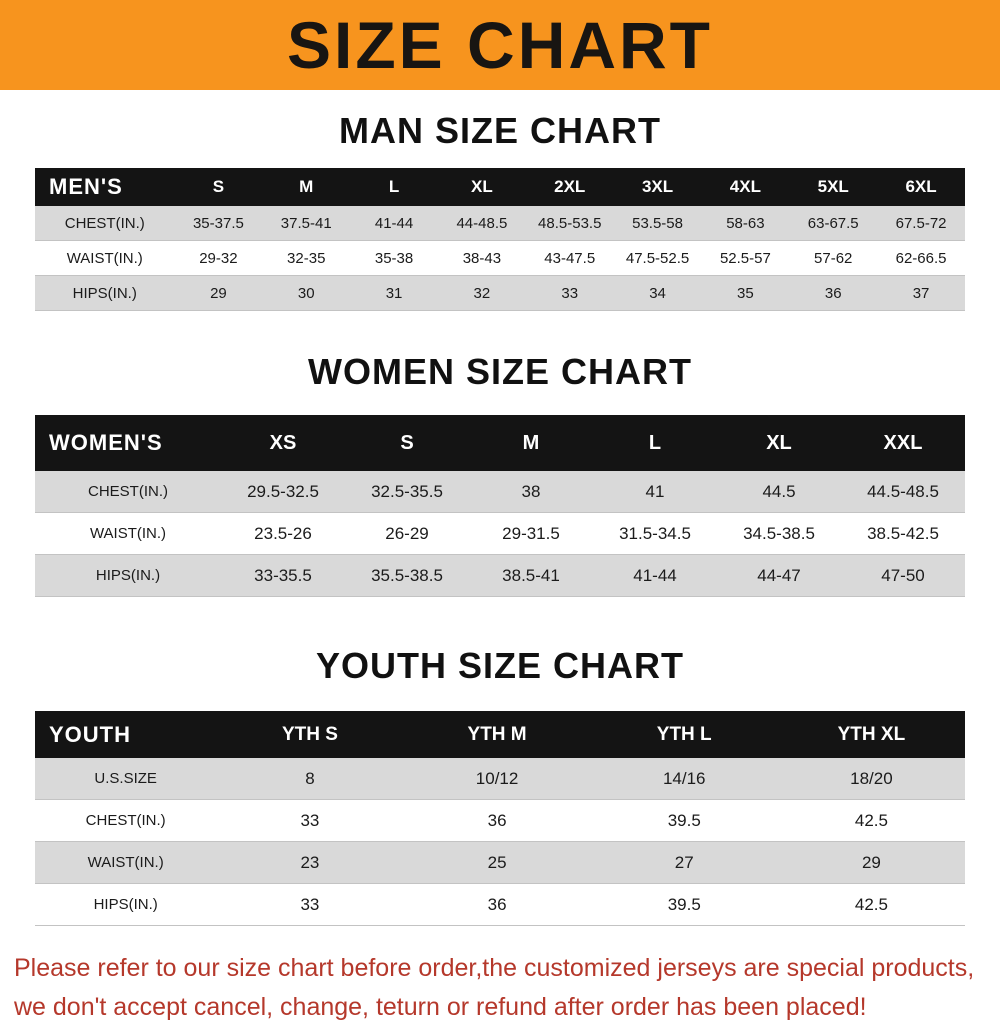 Image resolution: width=1000 pixels, height=1023 pixels. What do you see at coordinates (394, 223) in the screenshot?
I see `table-cell: 41-44` at bounding box center [394, 223].